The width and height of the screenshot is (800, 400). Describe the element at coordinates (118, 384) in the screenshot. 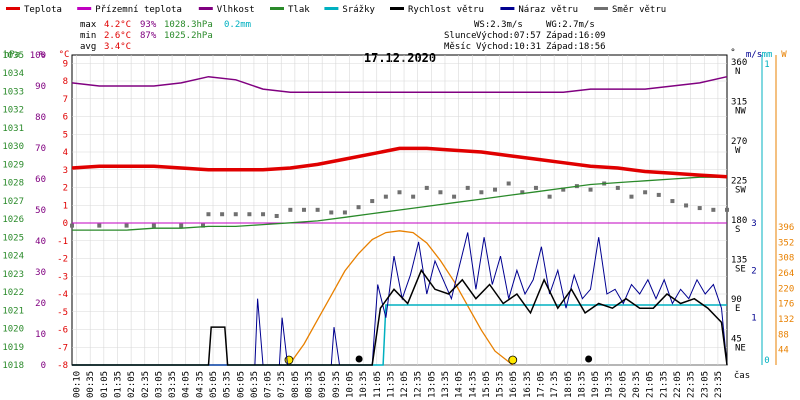

I see `tick-time-3: 01:35` at that location.